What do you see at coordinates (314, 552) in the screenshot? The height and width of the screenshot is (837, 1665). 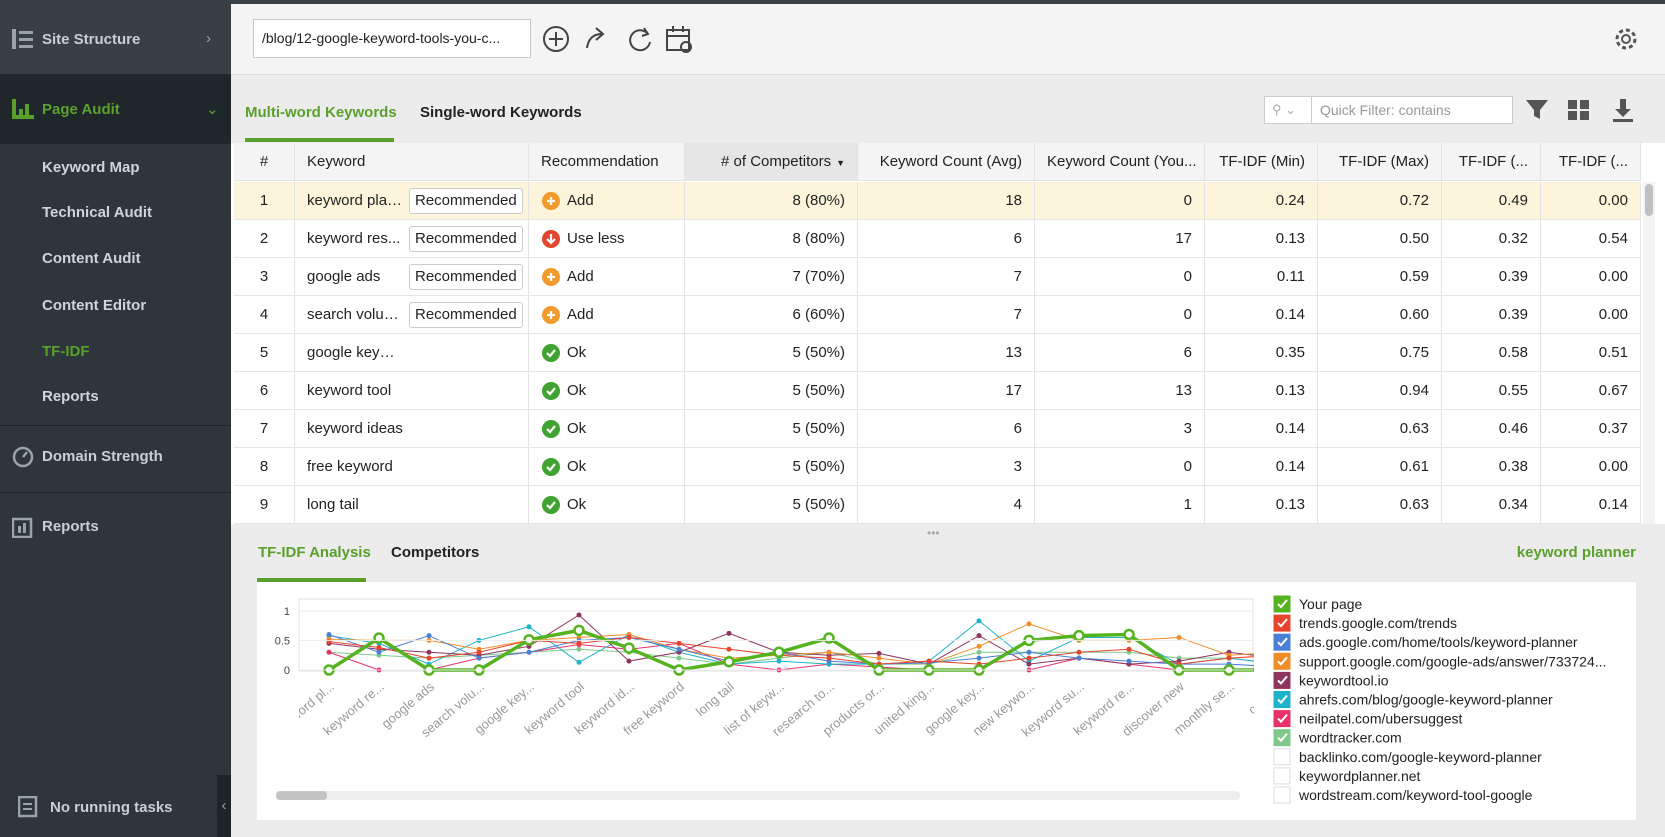 I see `tab-active: TF-IDF Analysis` at bounding box center [314, 552].